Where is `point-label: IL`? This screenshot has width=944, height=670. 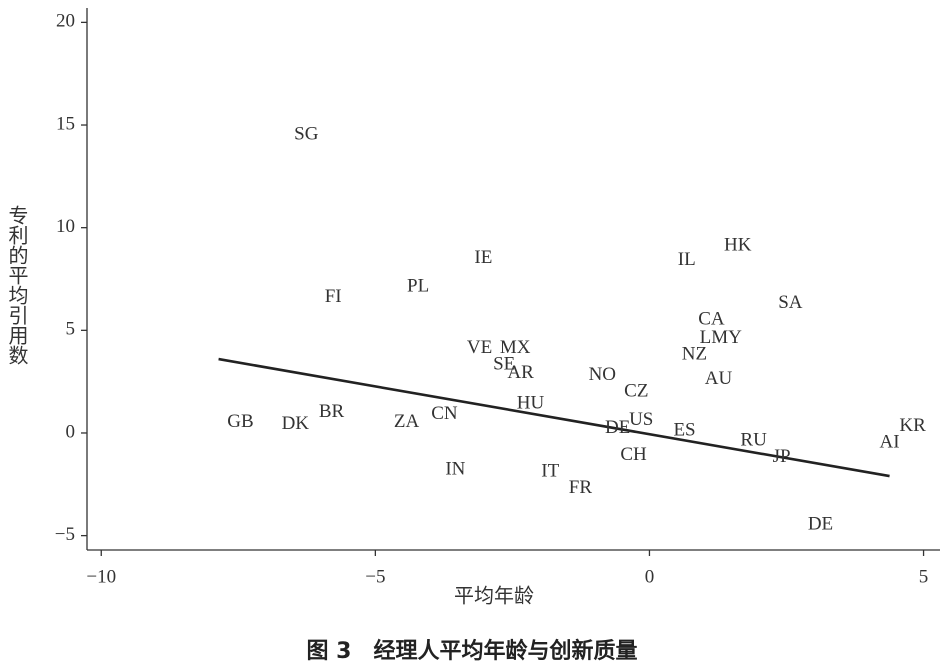
point-label: IL is located at coordinates (687, 259).